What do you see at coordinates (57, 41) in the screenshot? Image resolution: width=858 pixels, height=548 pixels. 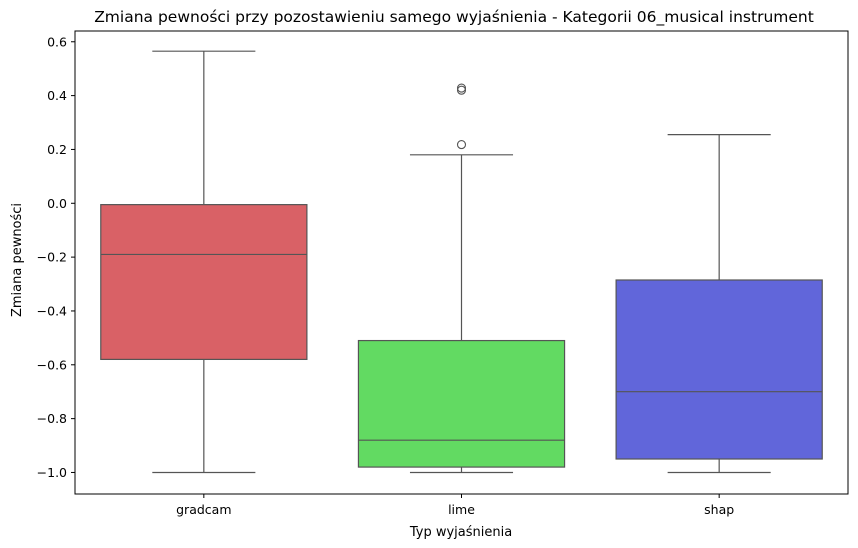 I see `y-tick-label: 0.6` at bounding box center [57, 41].